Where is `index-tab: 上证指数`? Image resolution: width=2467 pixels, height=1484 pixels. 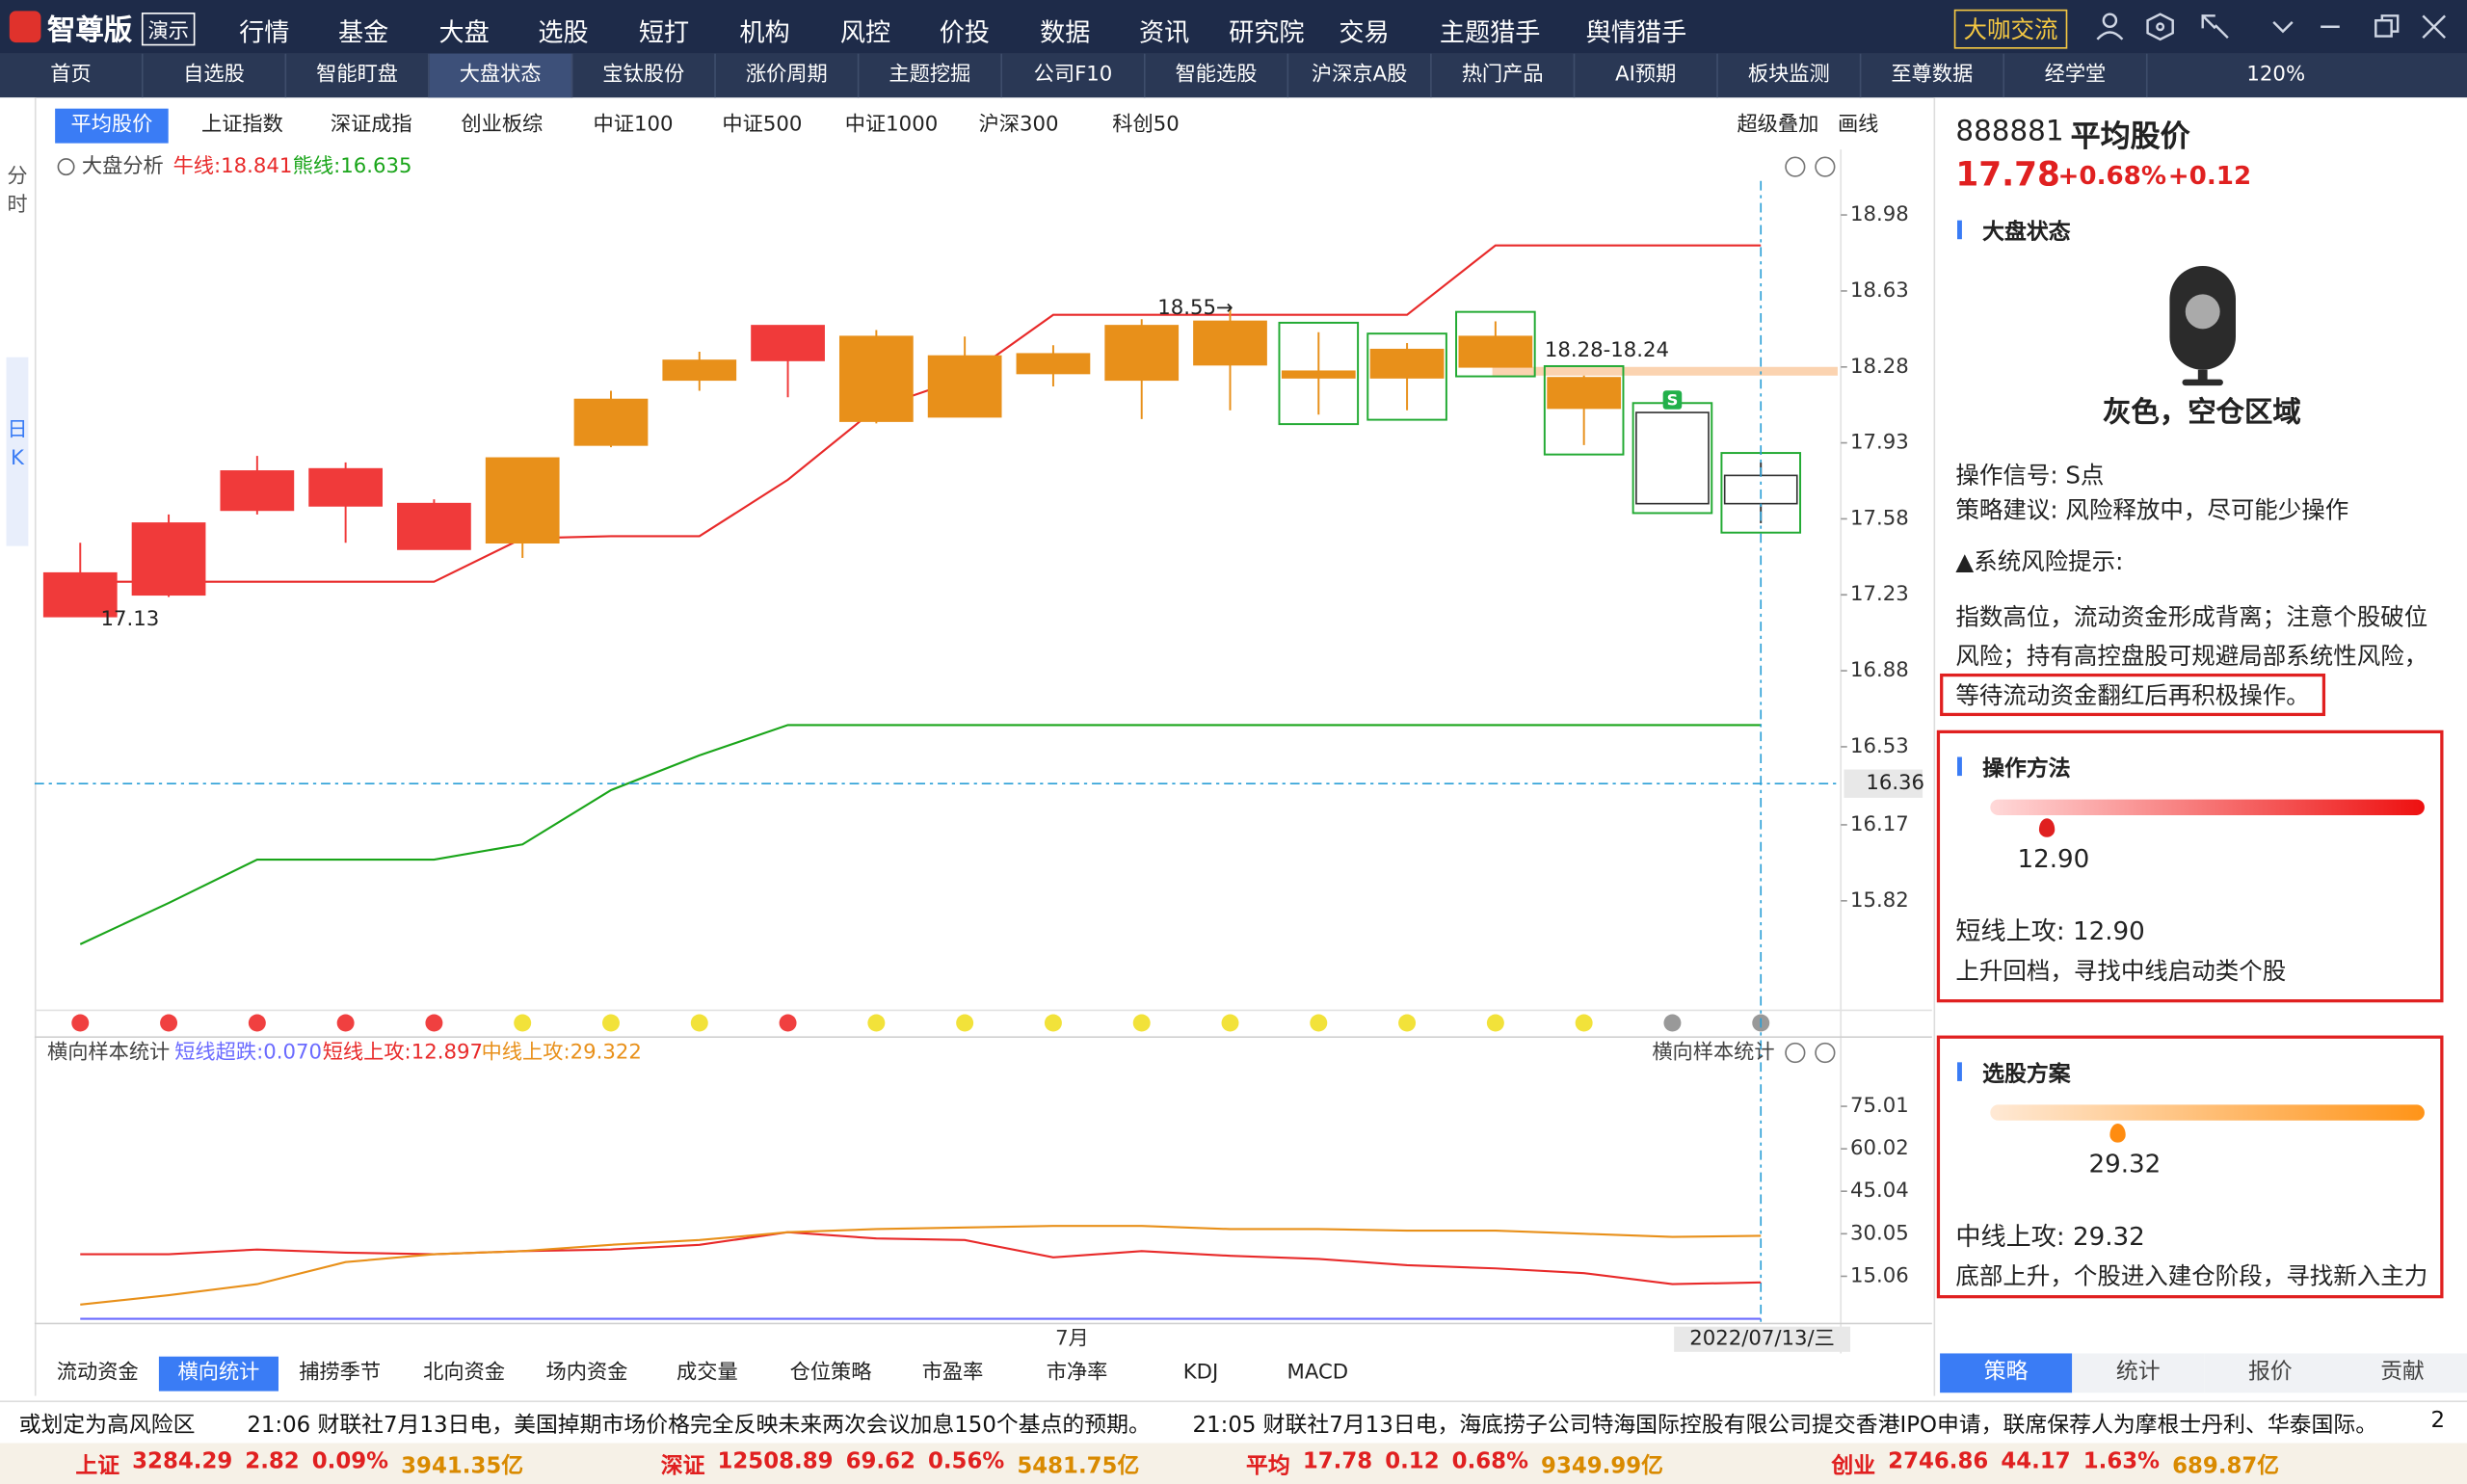
index-tab: 上证指数 is located at coordinates (241, 125).